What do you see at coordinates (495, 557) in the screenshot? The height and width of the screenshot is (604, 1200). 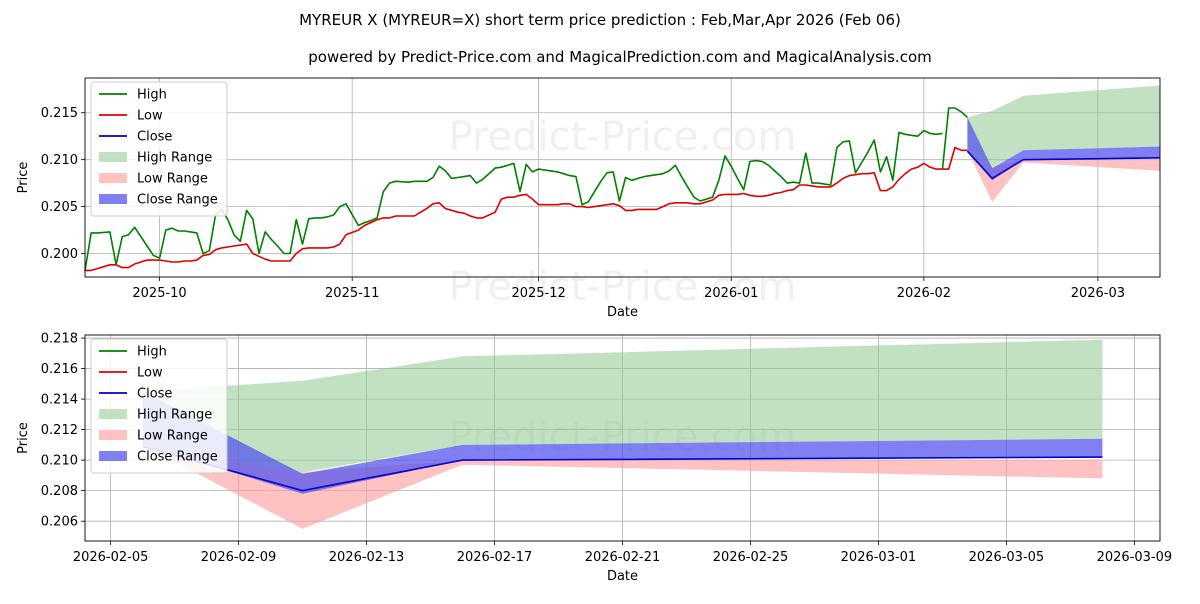 I see `x-tick-label: 2026-02-17` at bounding box center [495, 557].